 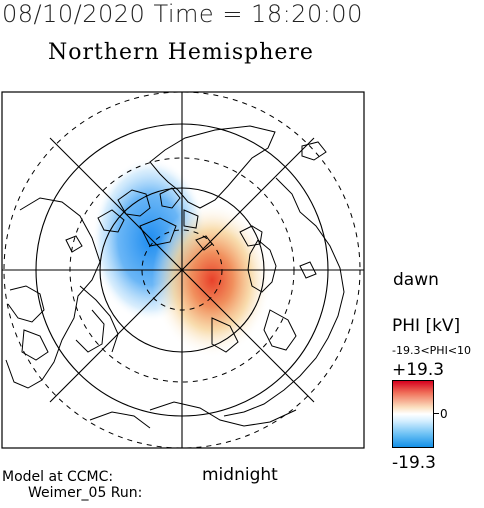 What do you see at coordinates (414, 463) in the screenshot?
I see `colorbar-min-label: -19.3` at bounding box center [414, 463].